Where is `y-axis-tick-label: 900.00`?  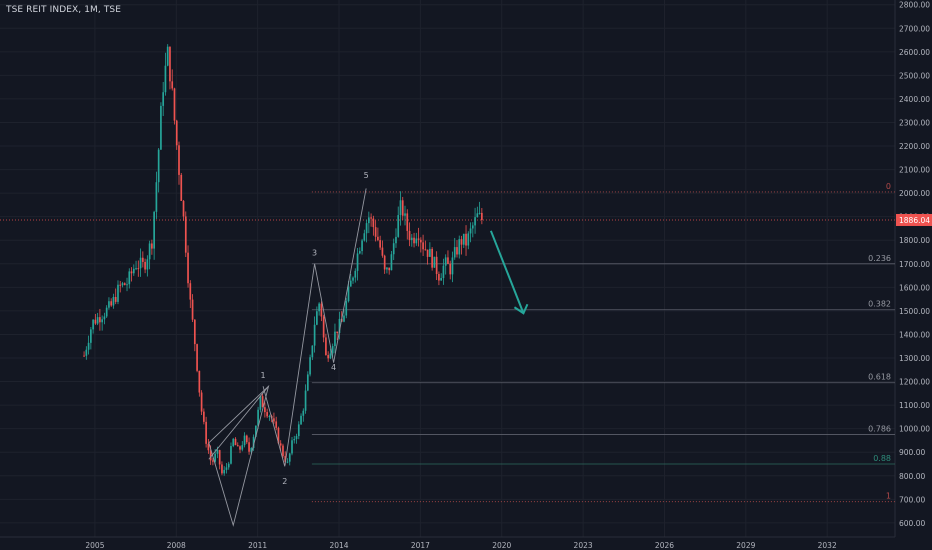
y-axis-tick-label: 900.00 is located at coordinates (912, 452).